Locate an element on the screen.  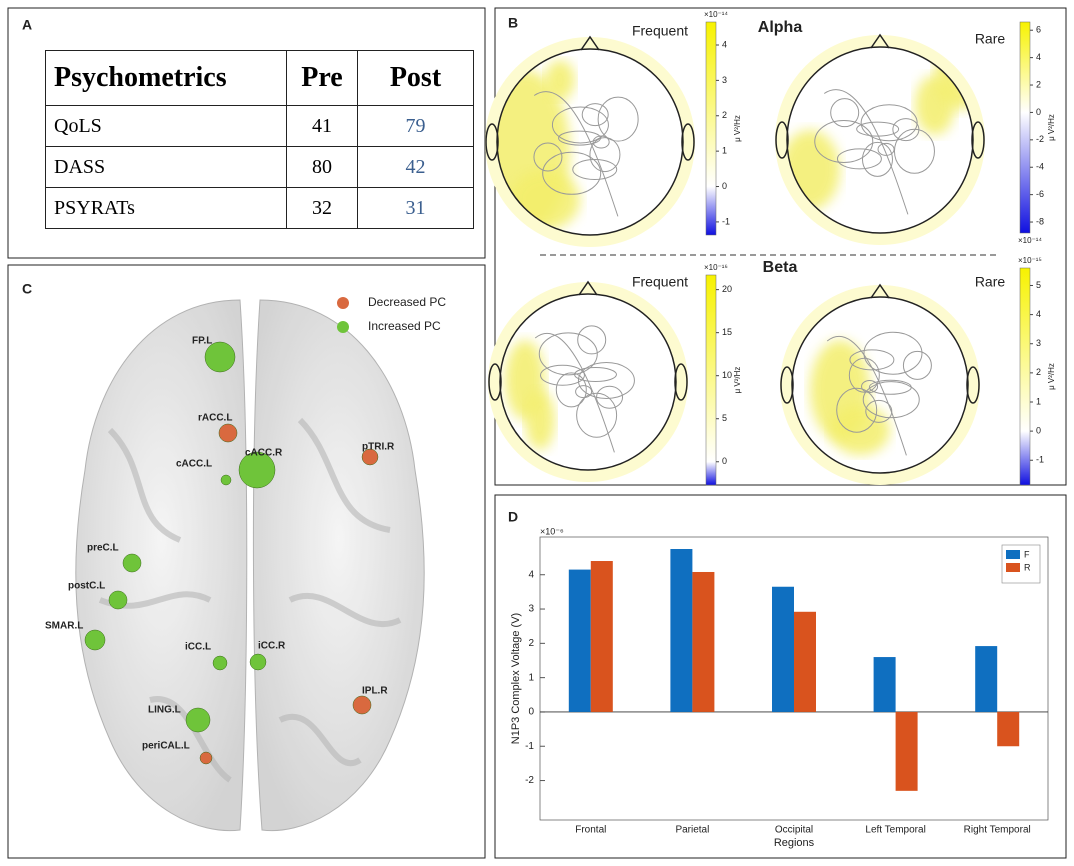
panel-label: B is located at coordinates (513, 23).